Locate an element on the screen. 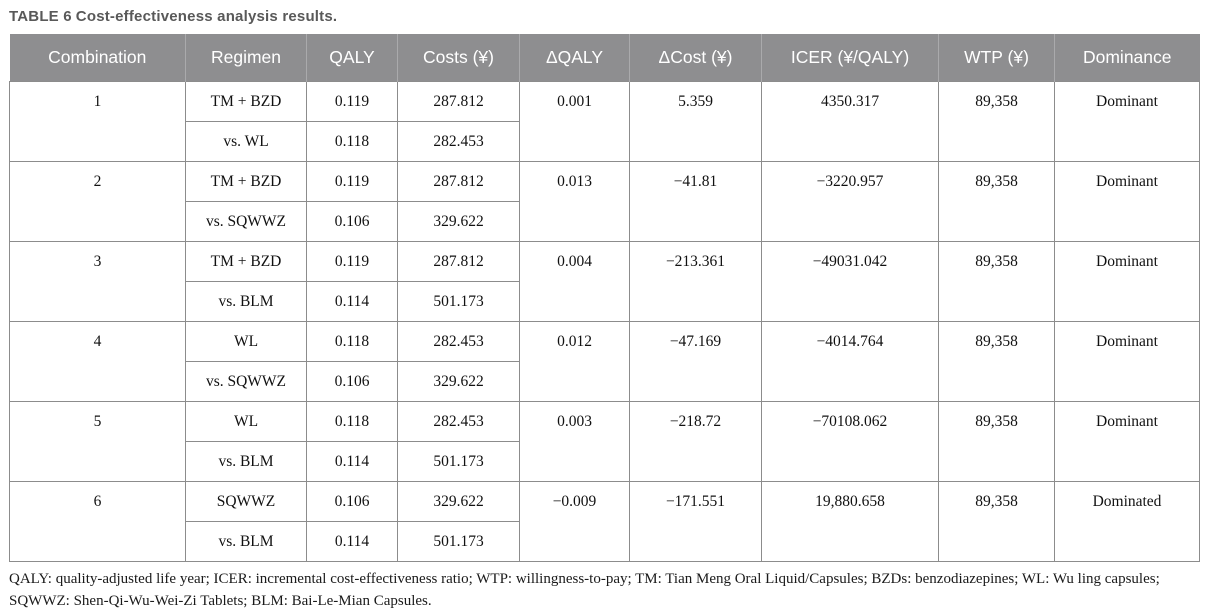  delta-qaly-cell: 0.012 is located at coordinates (574, 361).